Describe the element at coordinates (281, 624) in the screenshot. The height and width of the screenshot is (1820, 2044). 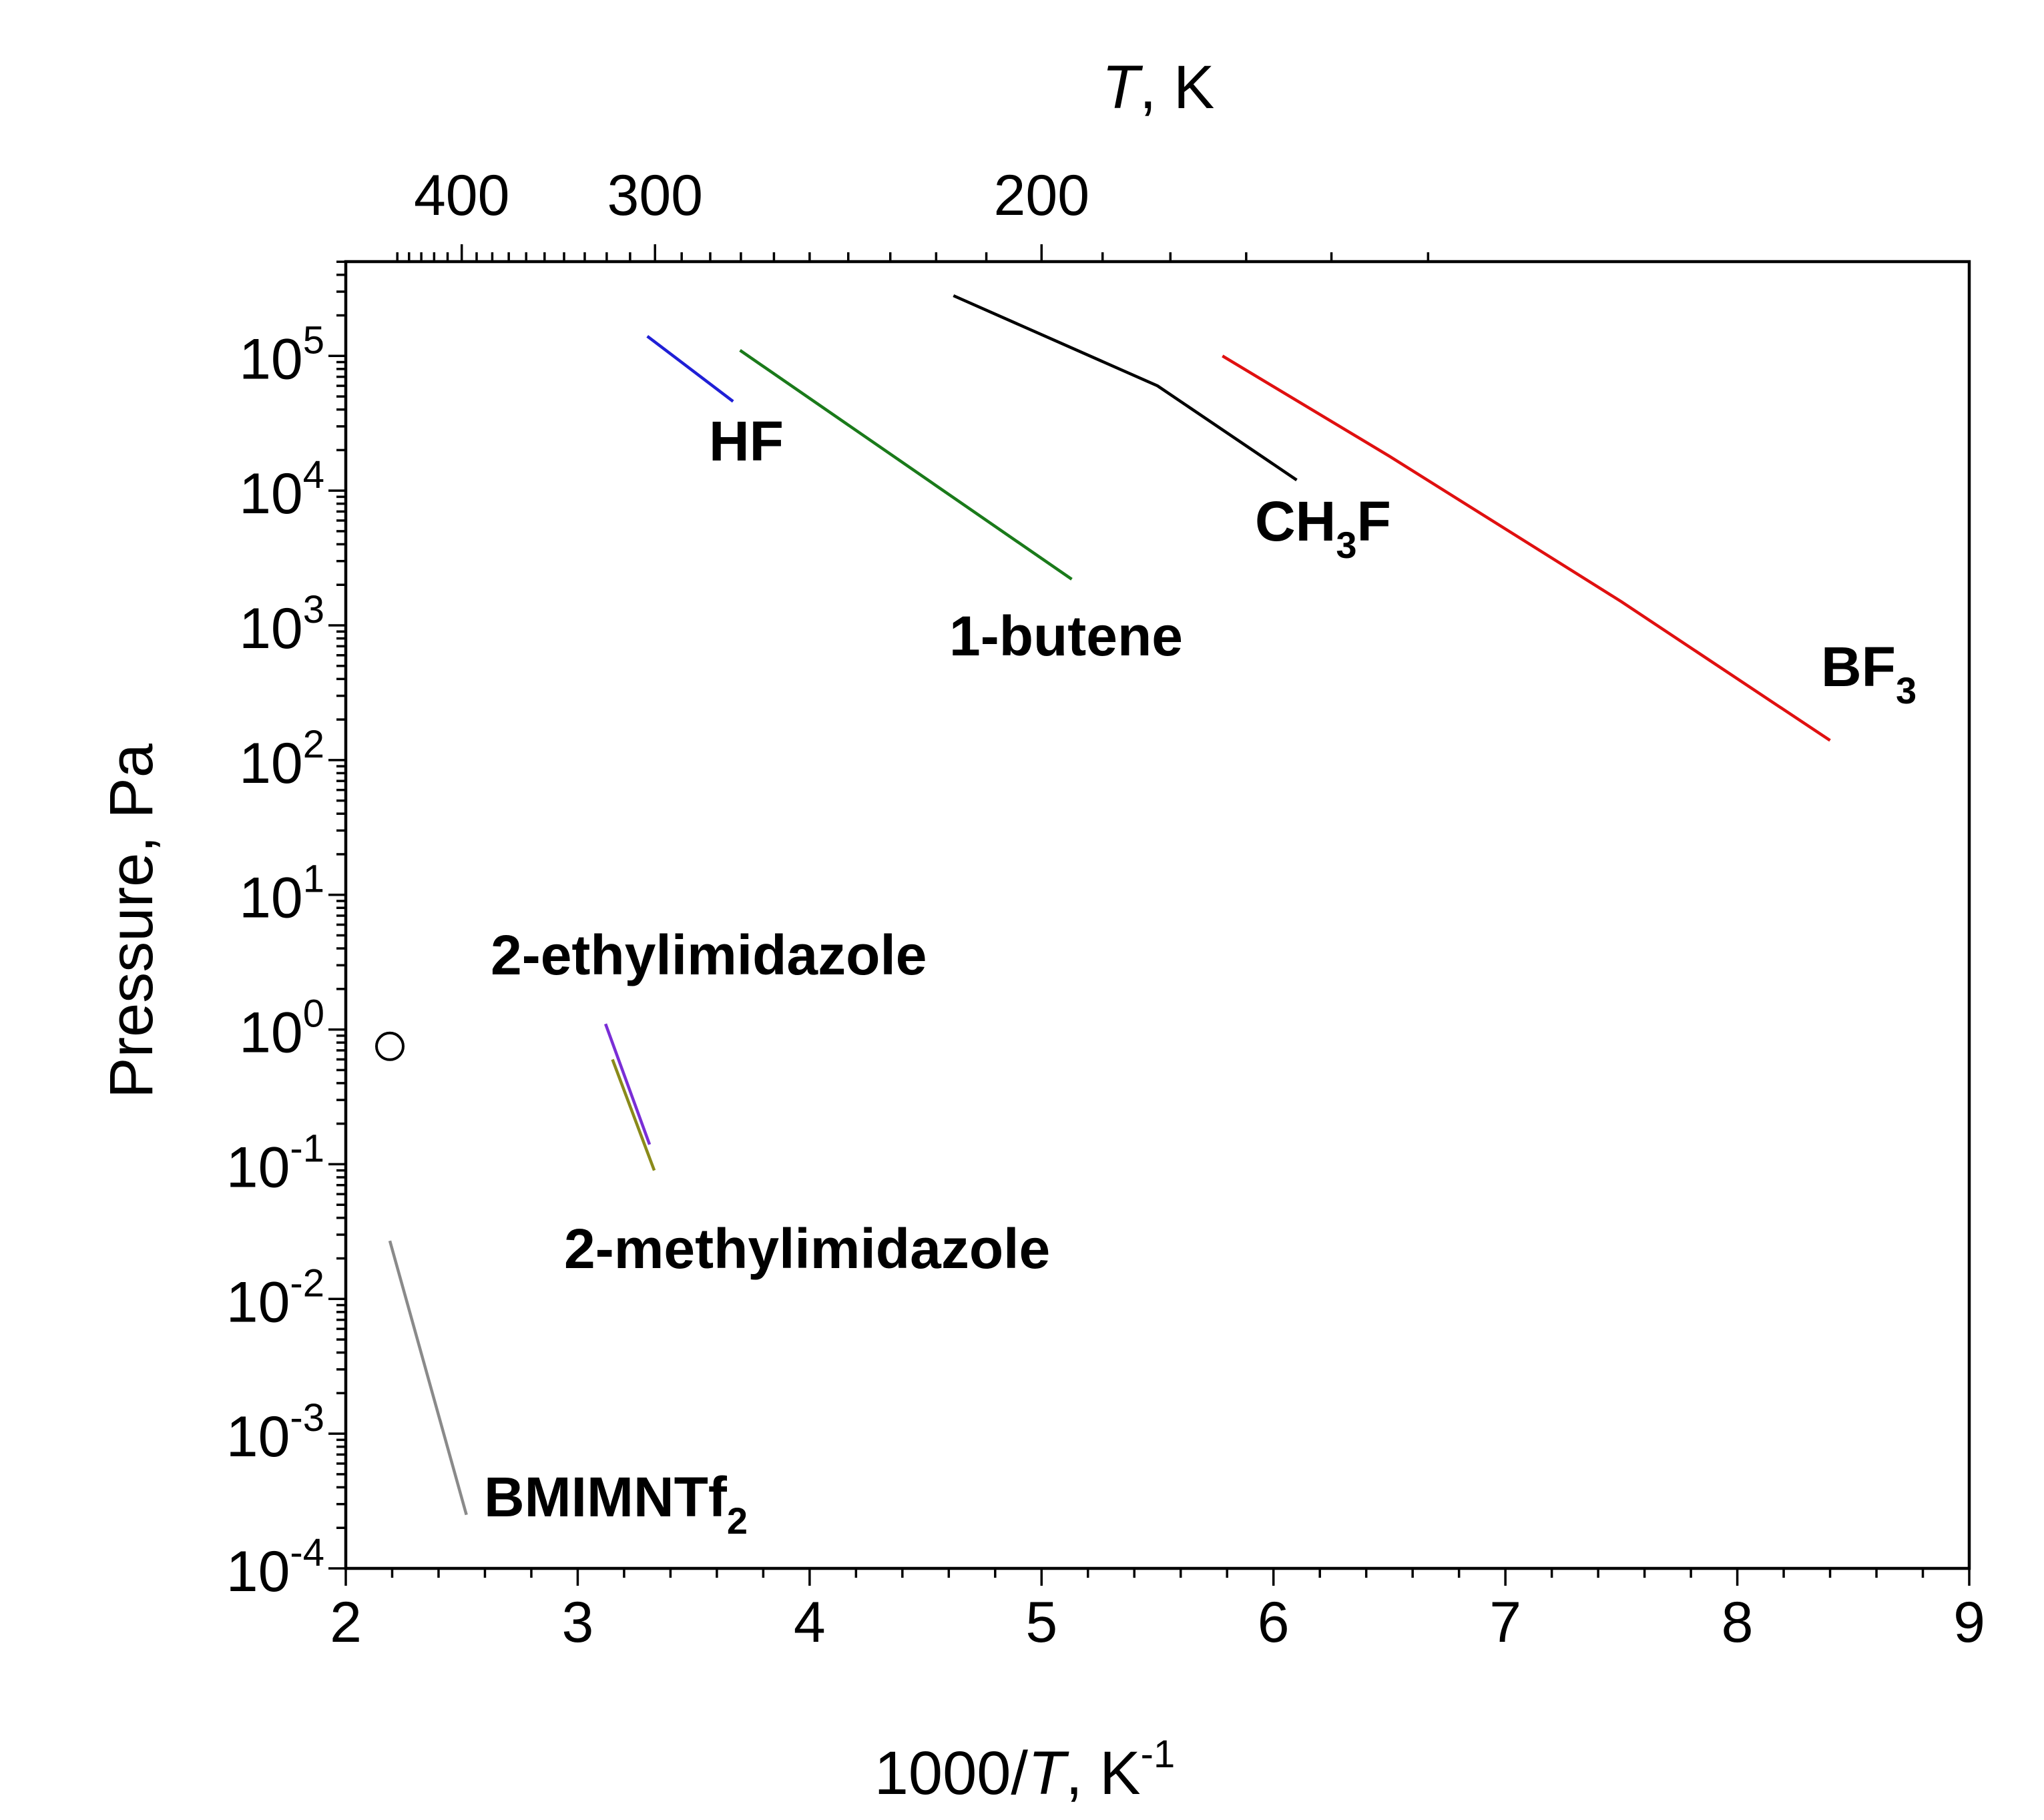
I see `y-tick-label: 10³` at that location.